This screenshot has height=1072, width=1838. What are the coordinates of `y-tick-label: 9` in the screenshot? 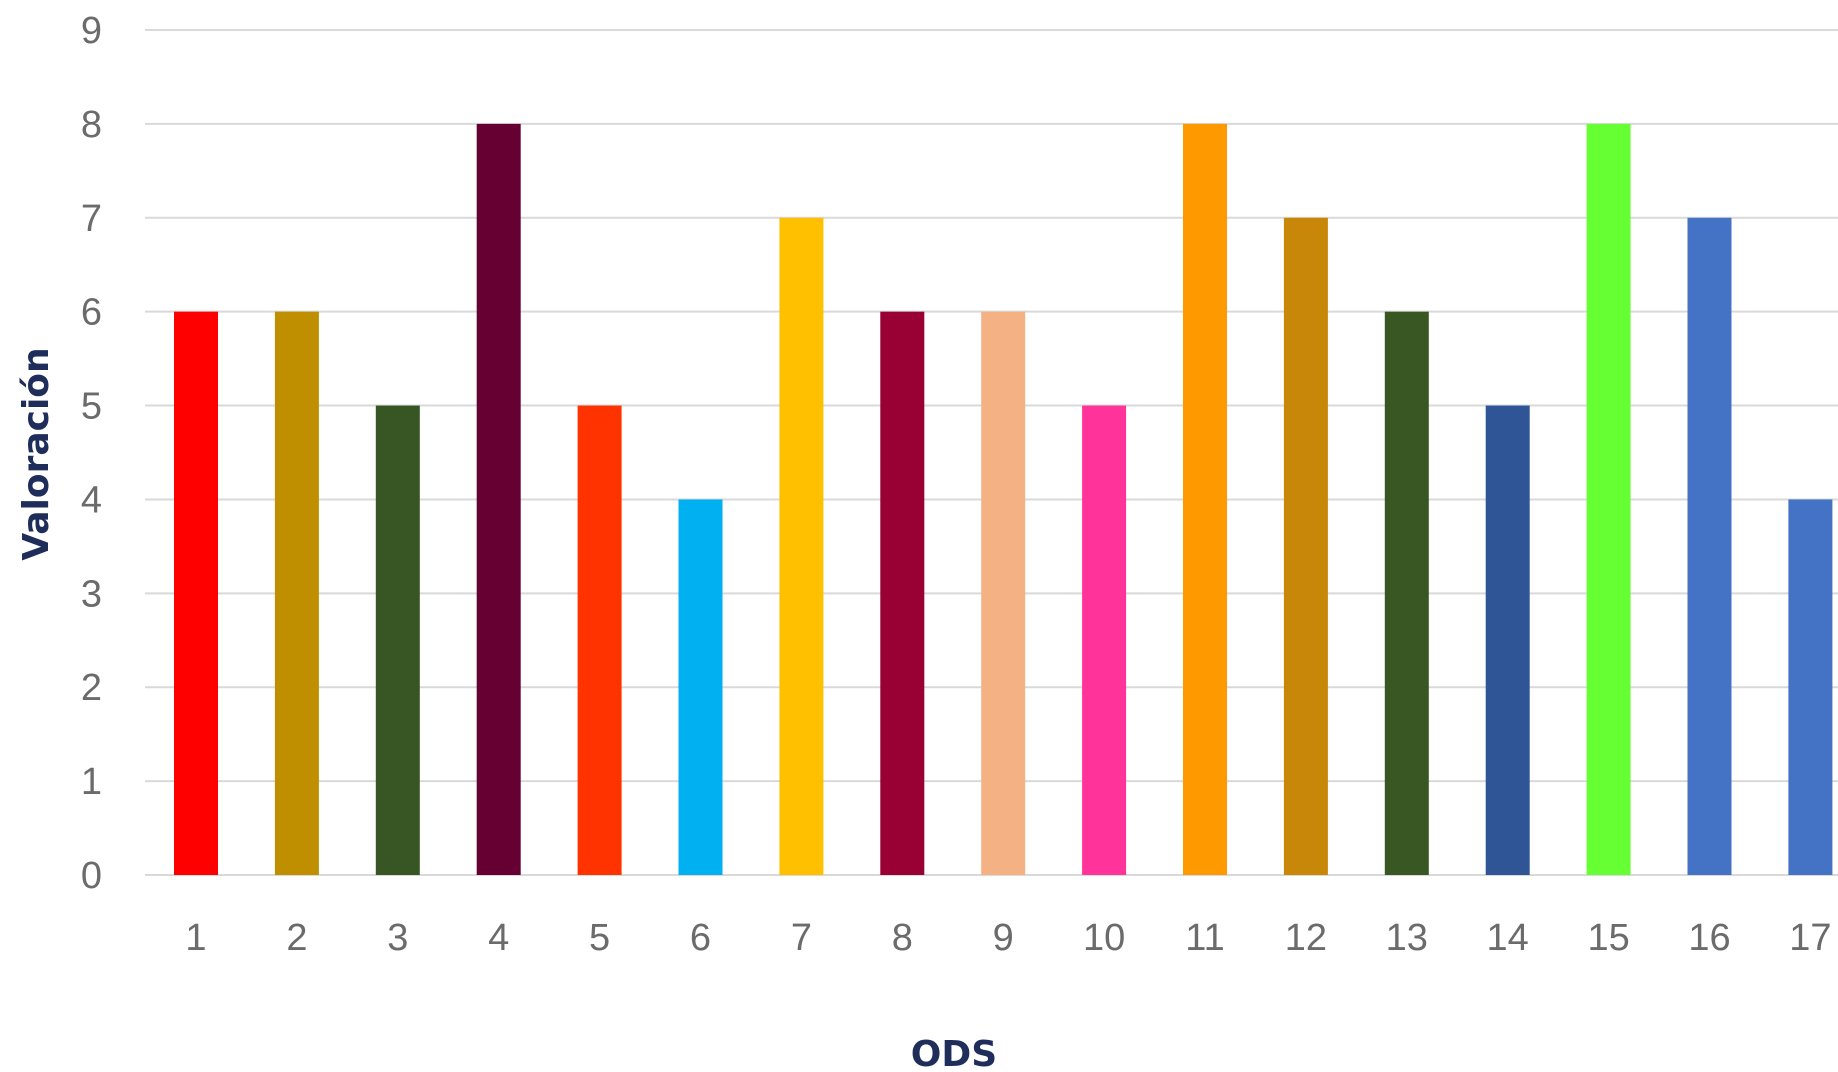 It's located at (91, 31).